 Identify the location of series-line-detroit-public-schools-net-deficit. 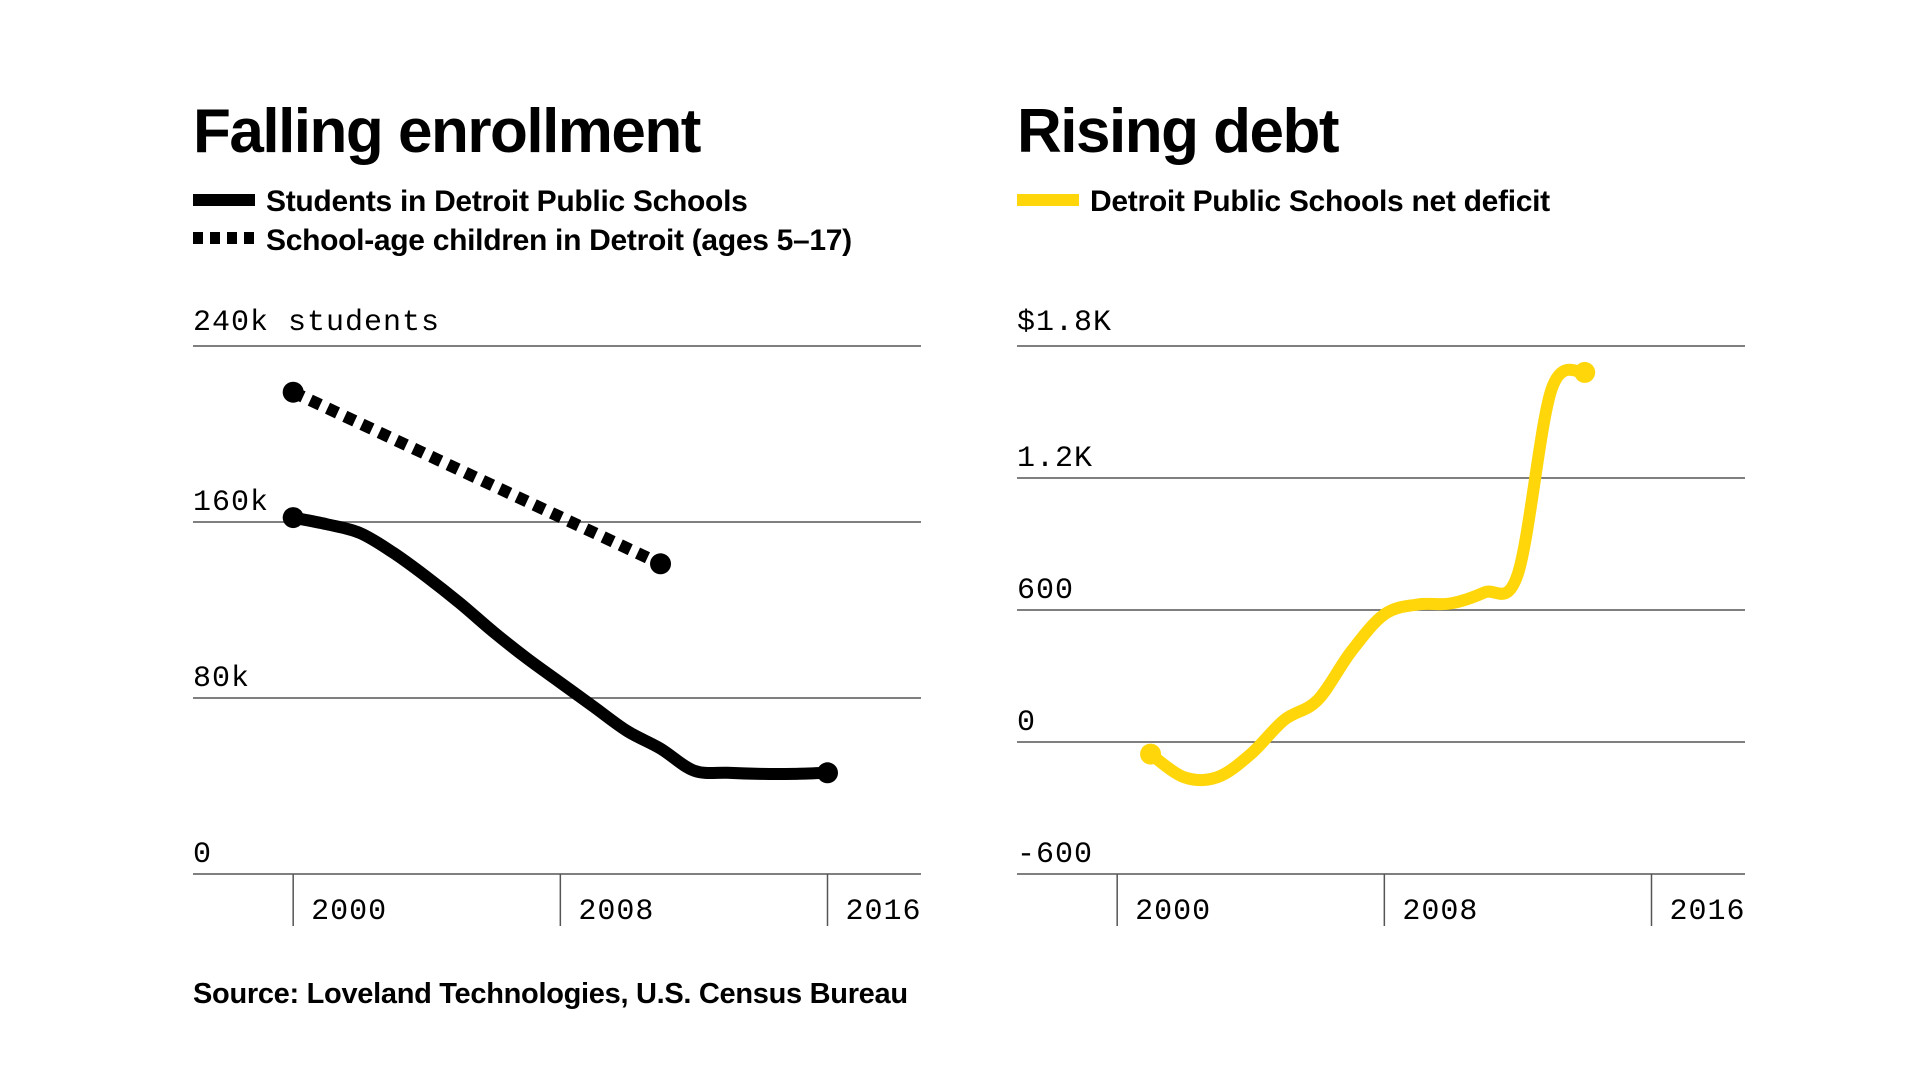
(1367, 575).